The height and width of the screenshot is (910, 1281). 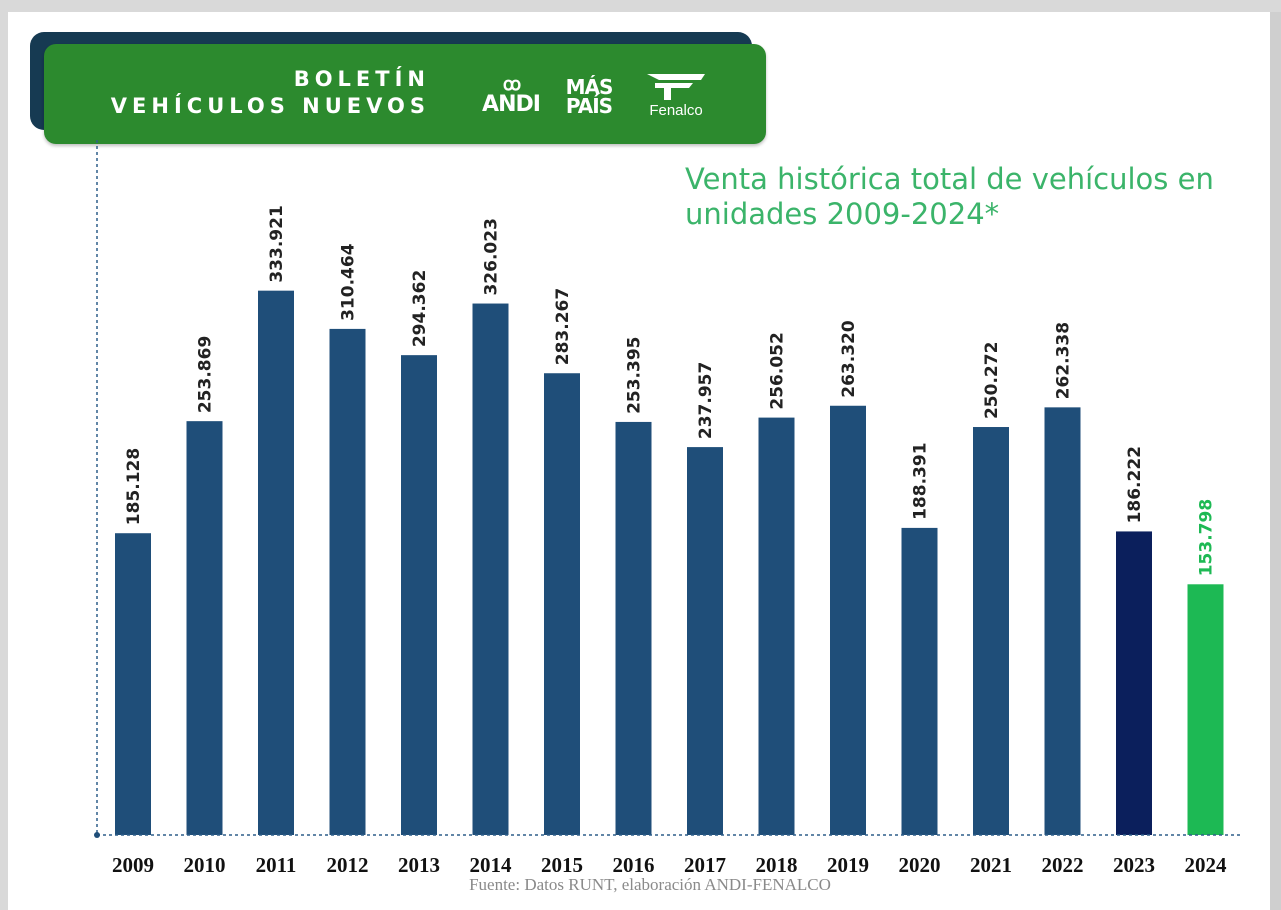 What do you see at coordinates (134, 486) in the screenshot?
I see `value-label-2009: 185.128` at bounding box center [134, 486].